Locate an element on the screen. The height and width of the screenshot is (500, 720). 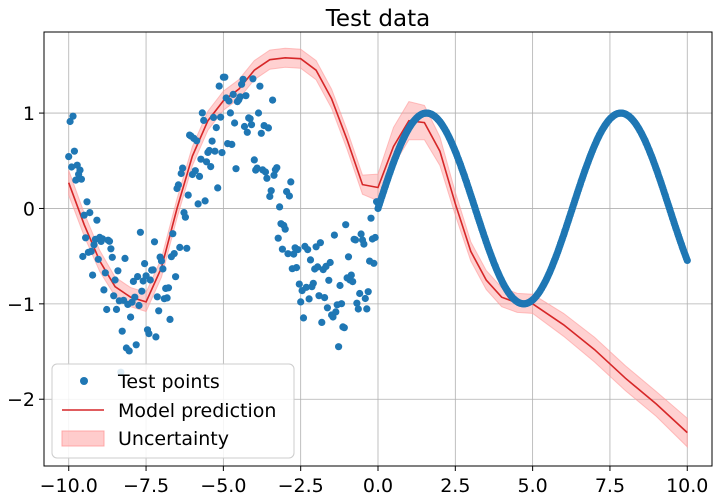
y-tick-label: −2 is located at coordinates (21, 400).